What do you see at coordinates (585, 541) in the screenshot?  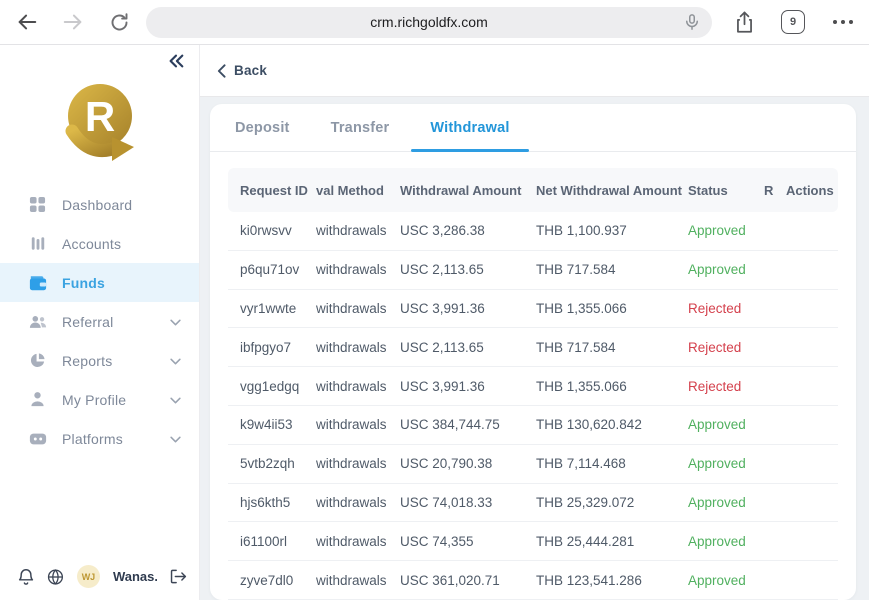 I see `net-withdrawal-amount-cell: THB 25,444.281` at bounding box center [585, 541].